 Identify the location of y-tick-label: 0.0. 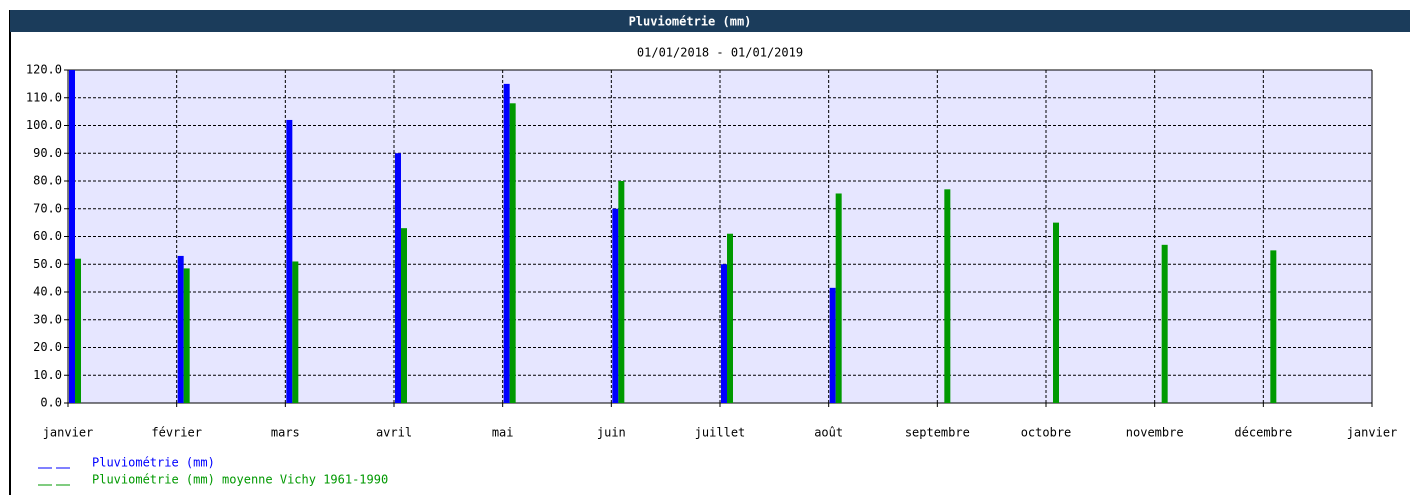
(51, 403).